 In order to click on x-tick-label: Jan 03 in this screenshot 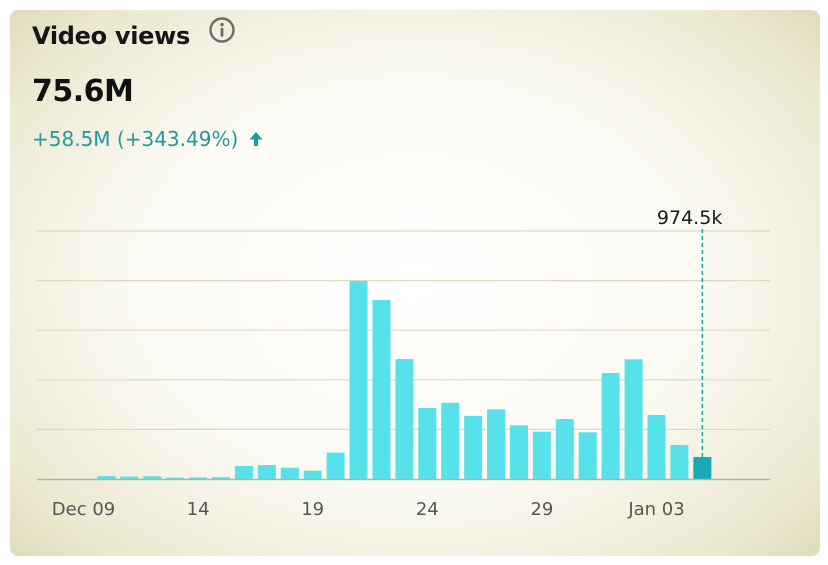, I will do `click(655, 509)`.